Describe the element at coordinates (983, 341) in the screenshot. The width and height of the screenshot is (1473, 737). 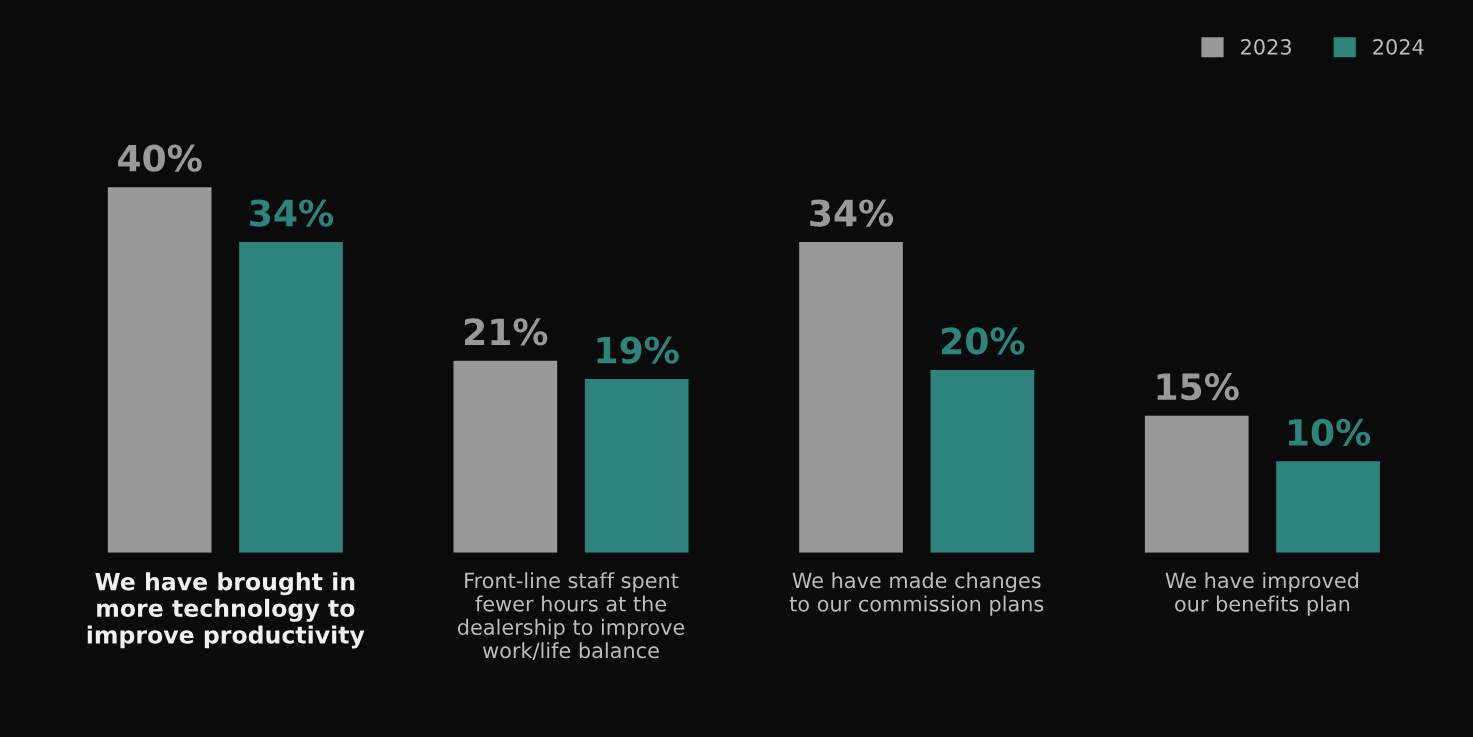
I see `data-label: 20%` at that location.